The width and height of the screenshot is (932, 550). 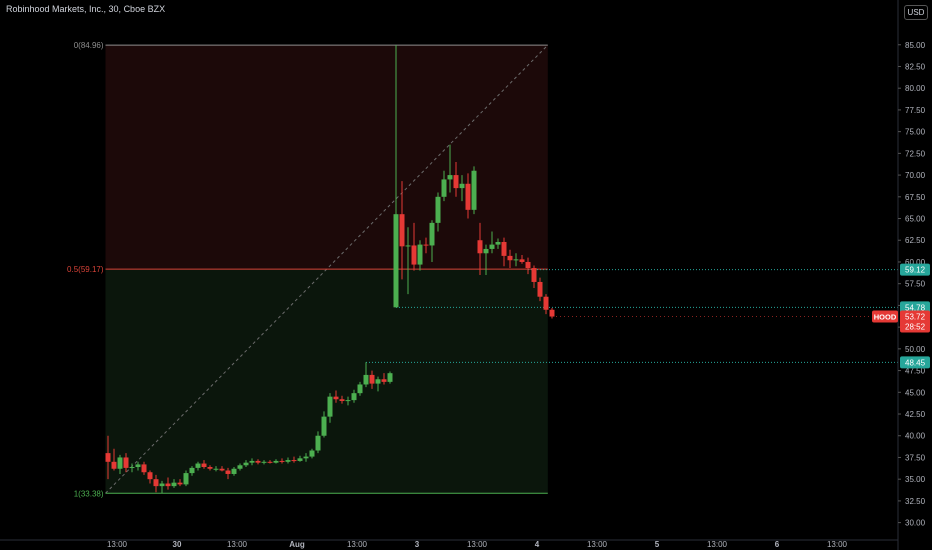 I want to click on price-tag-1: 54.78, so click(x=915, y=307).